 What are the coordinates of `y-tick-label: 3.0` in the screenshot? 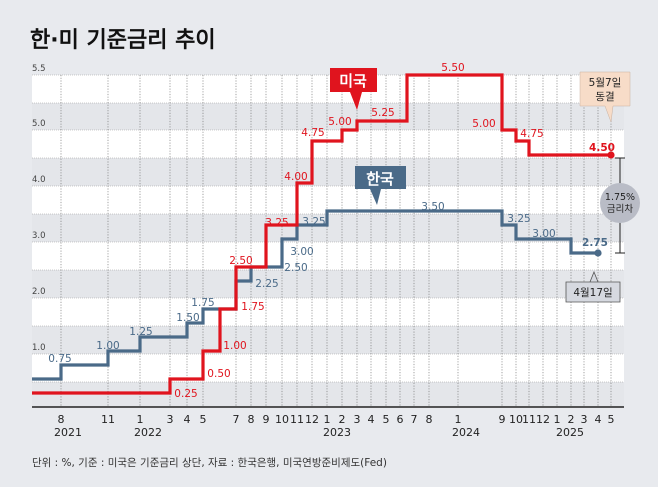 It's located at (39, 236).